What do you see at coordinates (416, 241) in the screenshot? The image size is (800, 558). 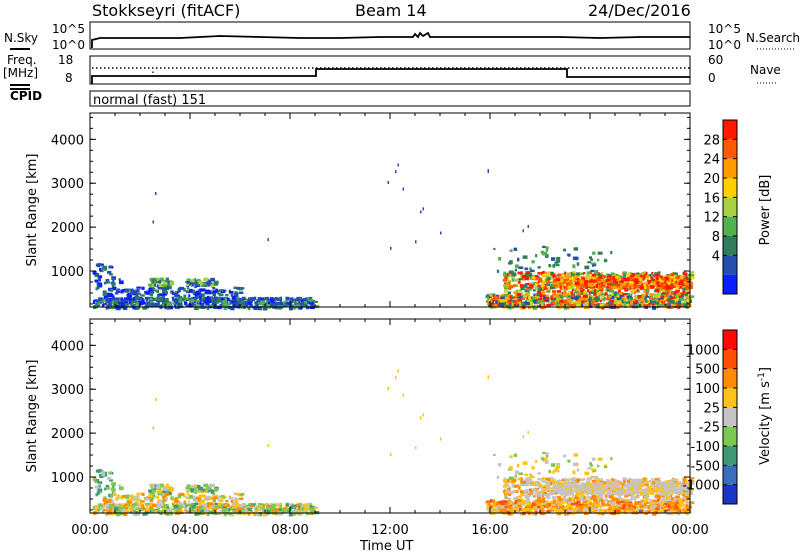 I see `power-speck` at bounding box center [416, 241].